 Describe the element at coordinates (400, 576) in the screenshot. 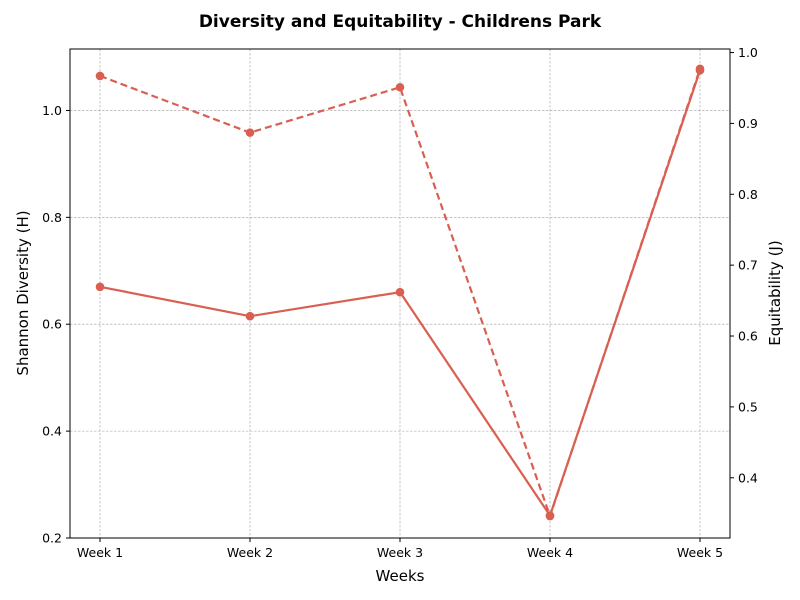

I see `x-axis-label: Weeks` at that location.